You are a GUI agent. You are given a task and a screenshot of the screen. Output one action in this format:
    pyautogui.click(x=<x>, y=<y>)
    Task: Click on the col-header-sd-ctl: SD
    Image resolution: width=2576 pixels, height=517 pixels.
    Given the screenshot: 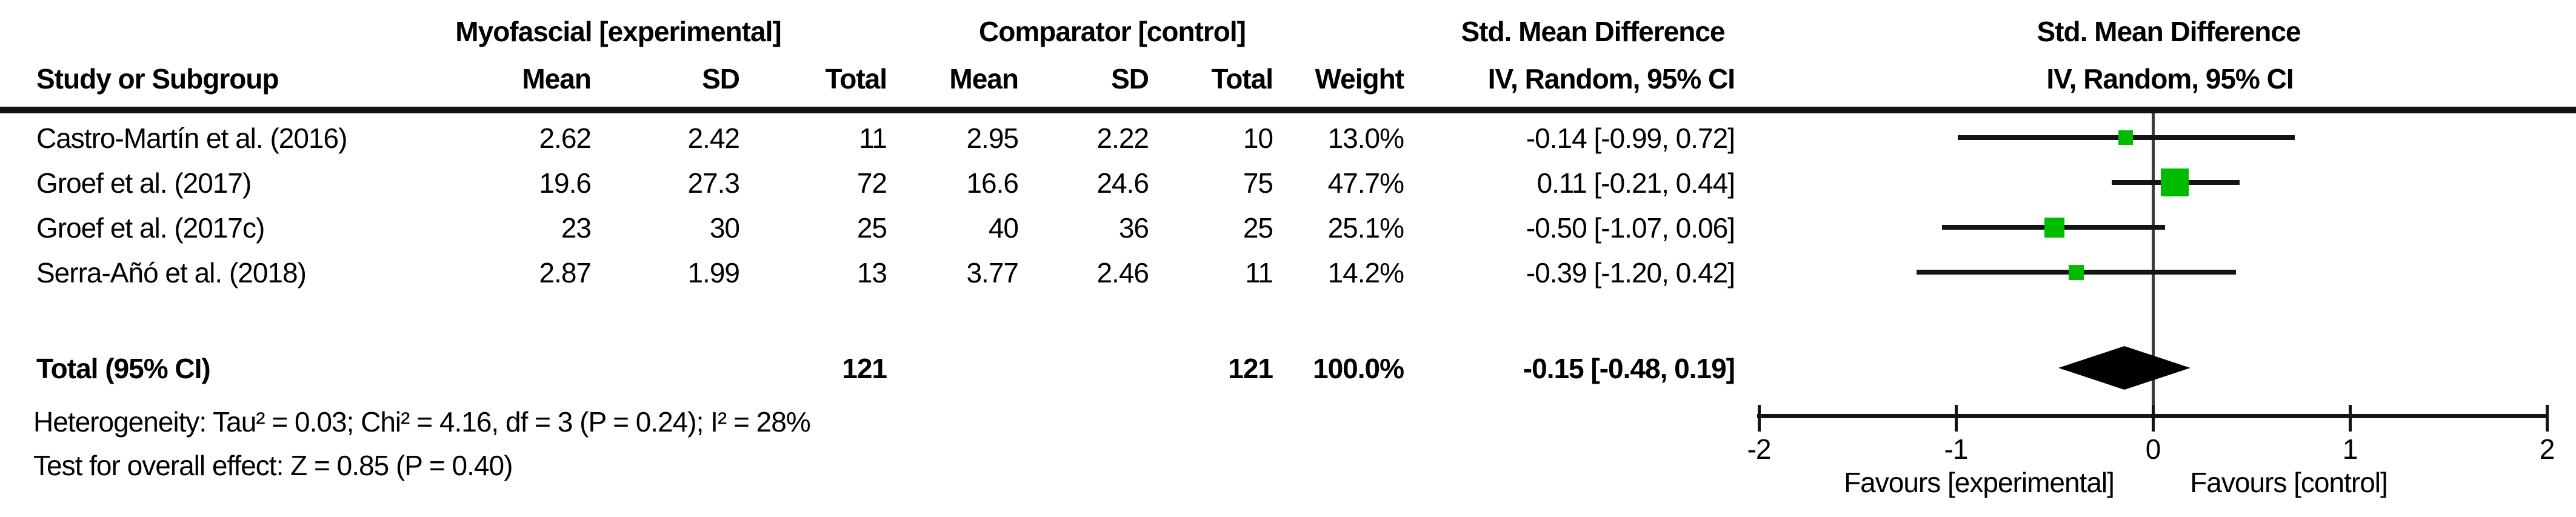 What is the action you would take?
    pyautogui.click(x=1130, y=79)
    